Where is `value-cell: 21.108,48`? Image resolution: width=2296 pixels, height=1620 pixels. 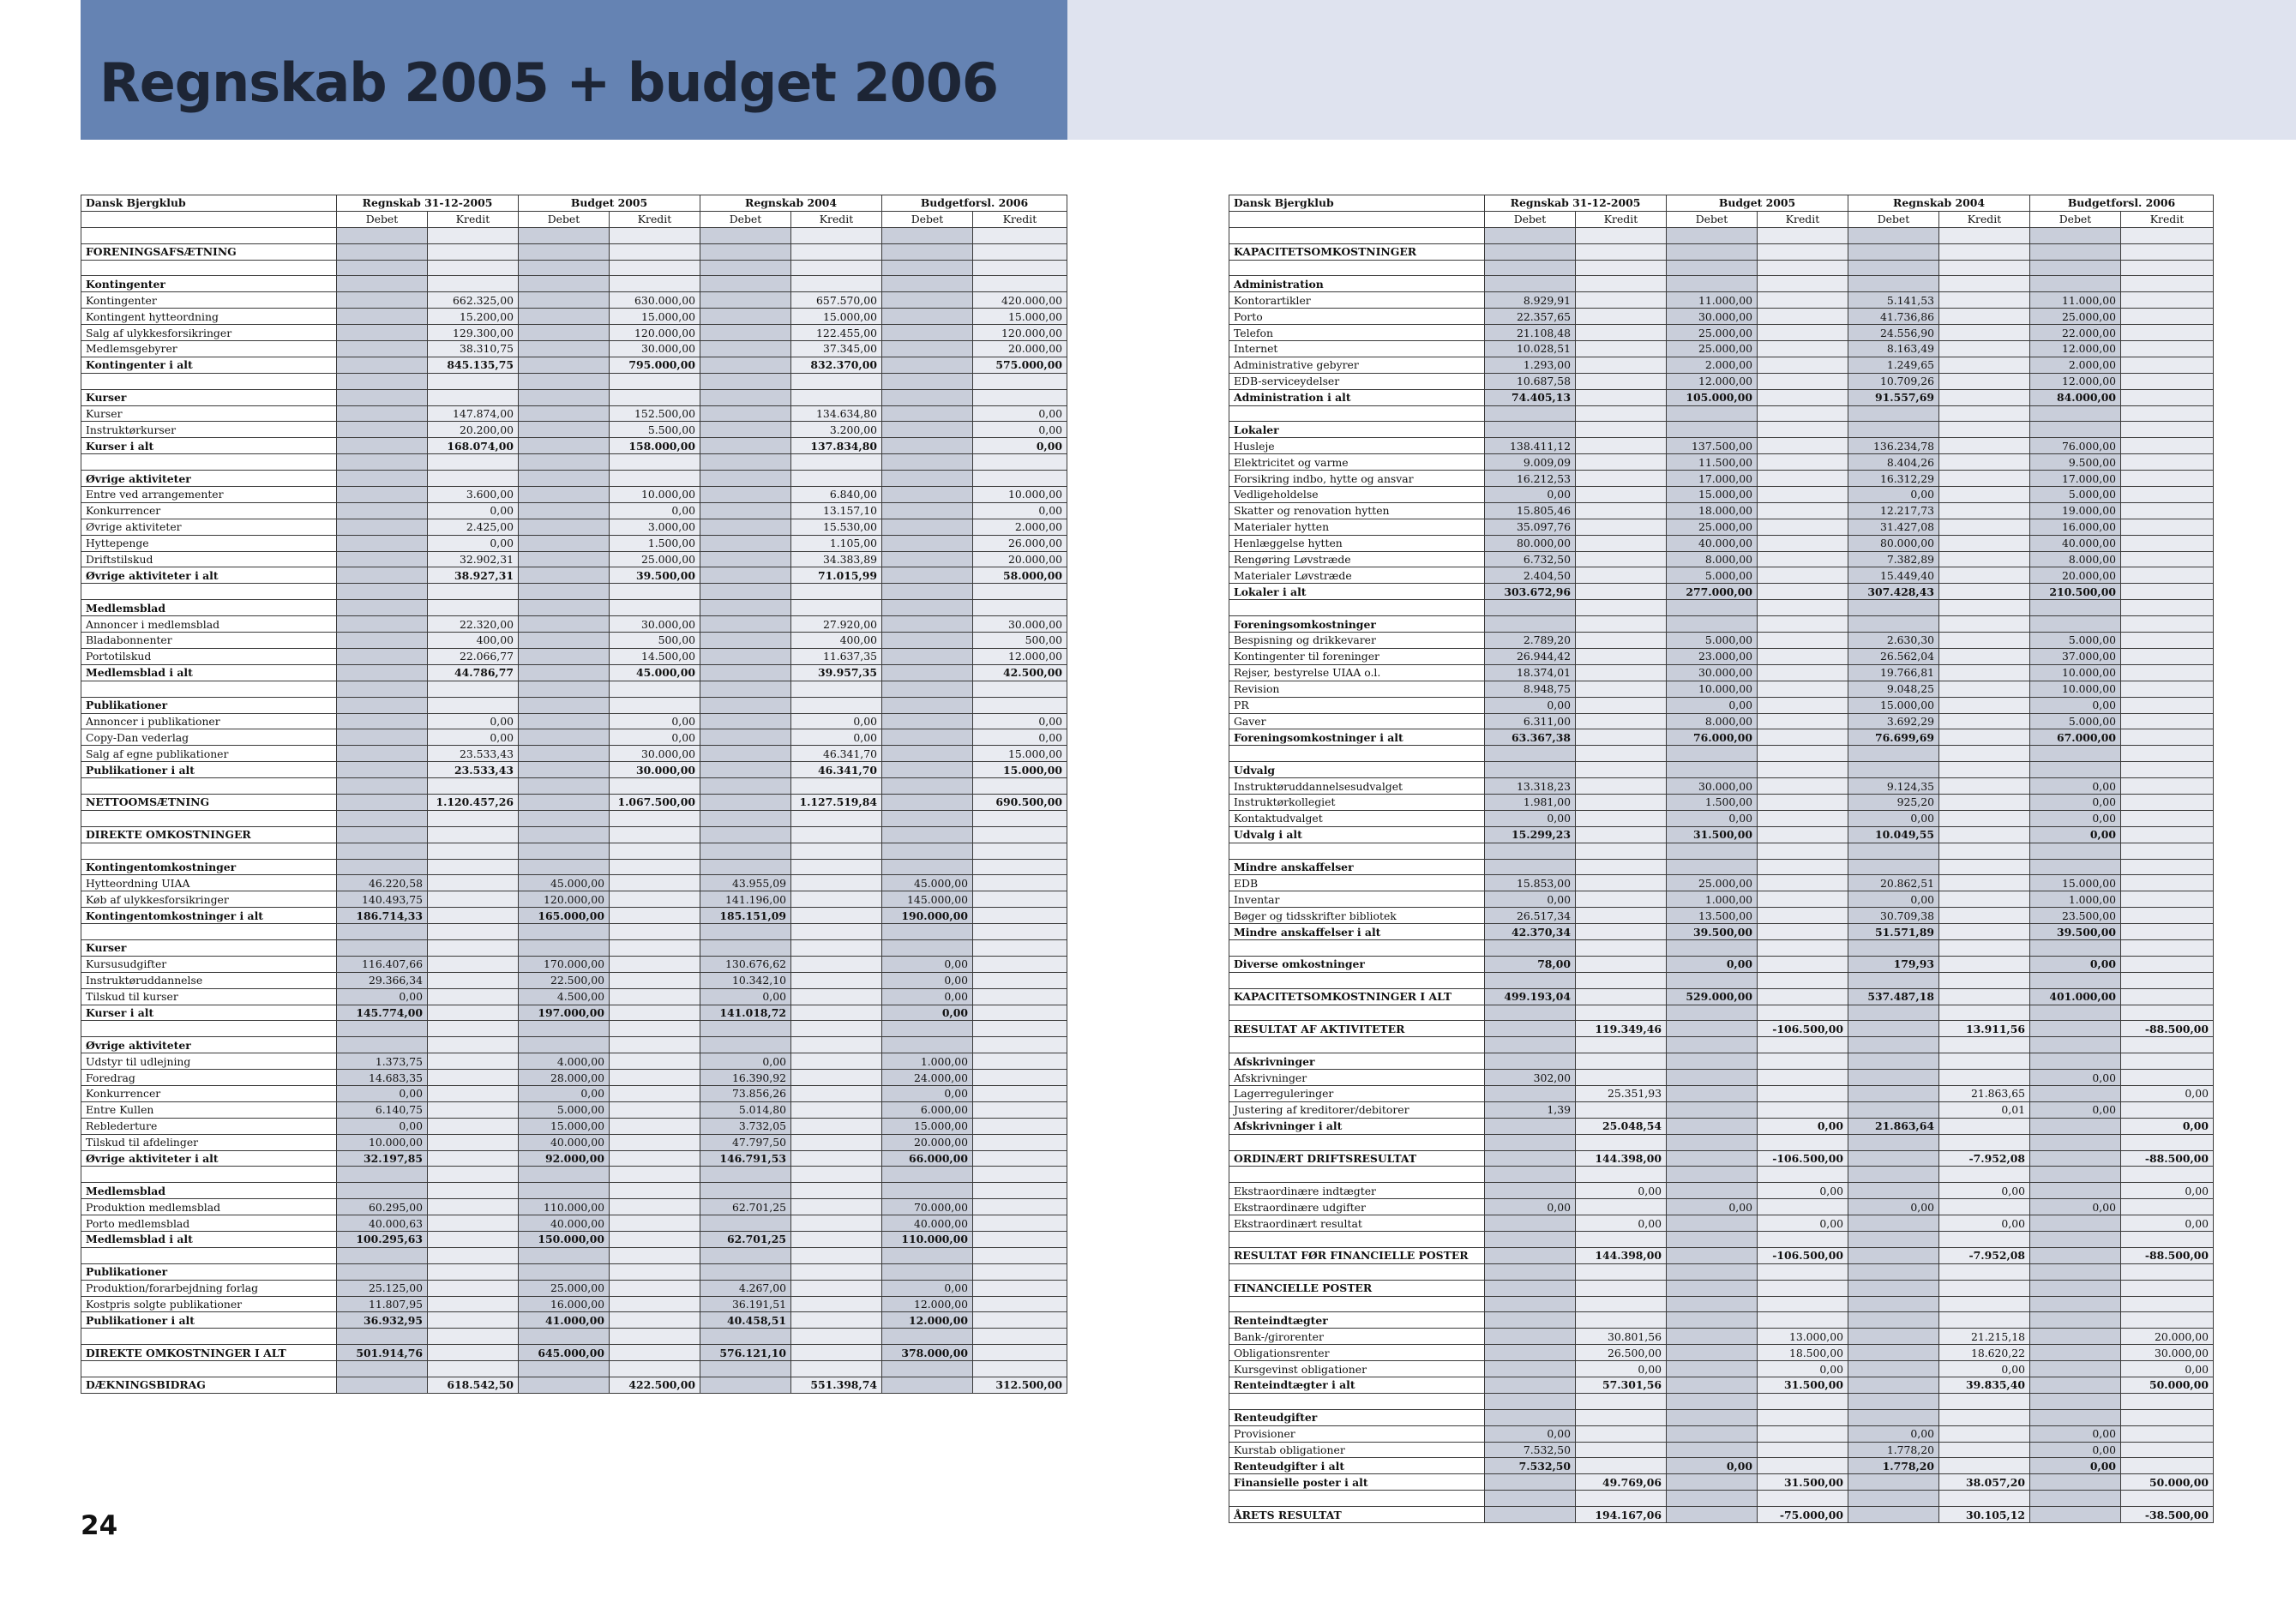 value-cell: 21.108,48 is located at coordinates (1530, 333).